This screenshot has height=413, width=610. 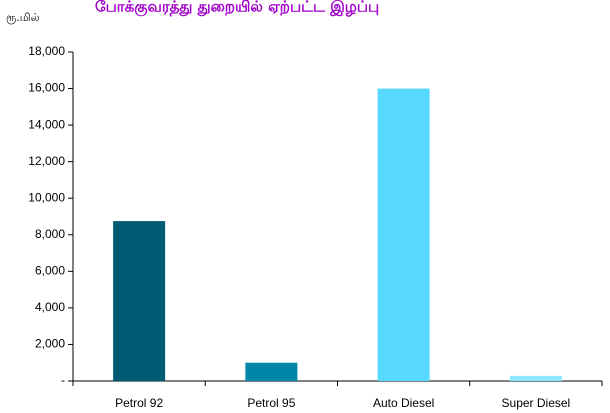 What do you see at coordinates (46, 161) in the screenshot?
I see `y-tick-label: 12,000` at bounding box center [46, 161].